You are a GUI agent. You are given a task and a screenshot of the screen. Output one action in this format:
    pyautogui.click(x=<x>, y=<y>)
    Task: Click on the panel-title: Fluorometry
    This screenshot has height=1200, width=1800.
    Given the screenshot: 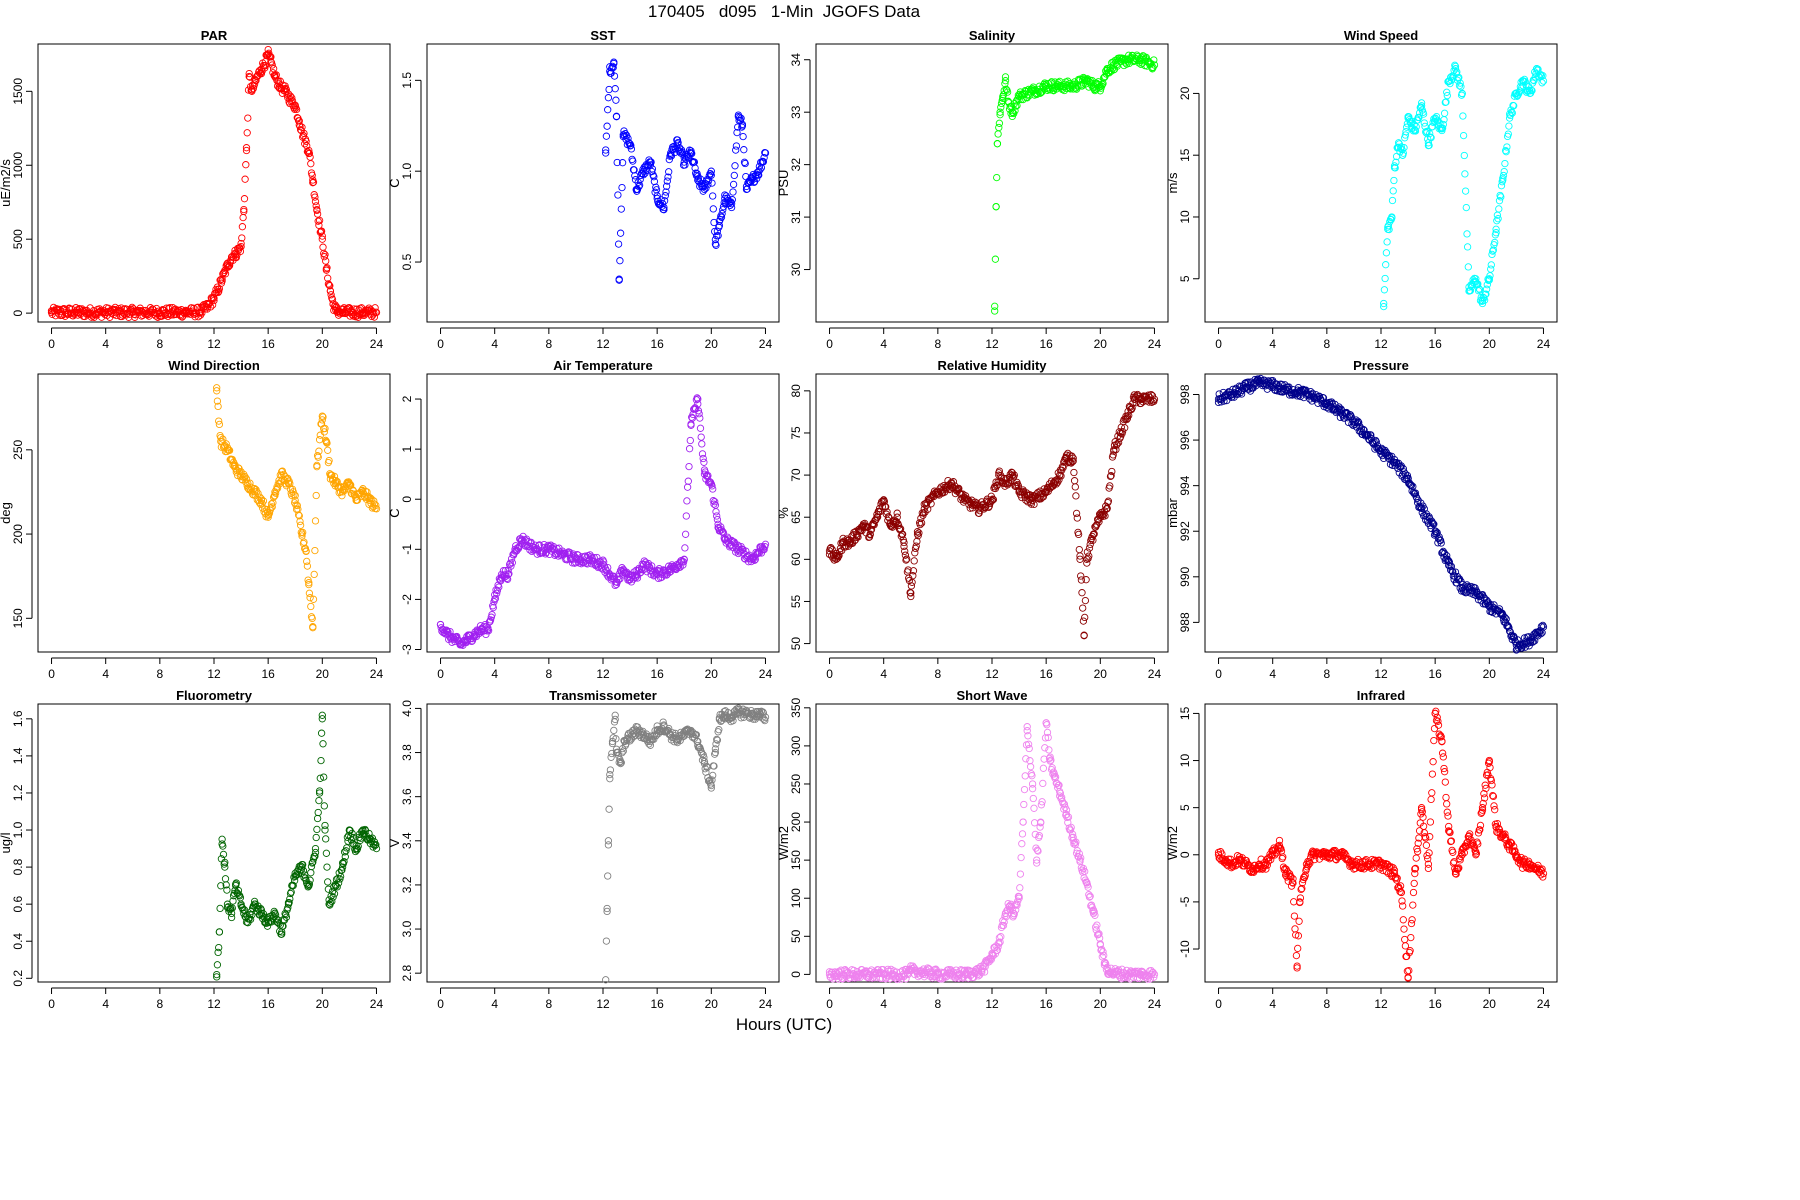 What is the action you would take?
    pyautogui.click(x=214, y=695)
    